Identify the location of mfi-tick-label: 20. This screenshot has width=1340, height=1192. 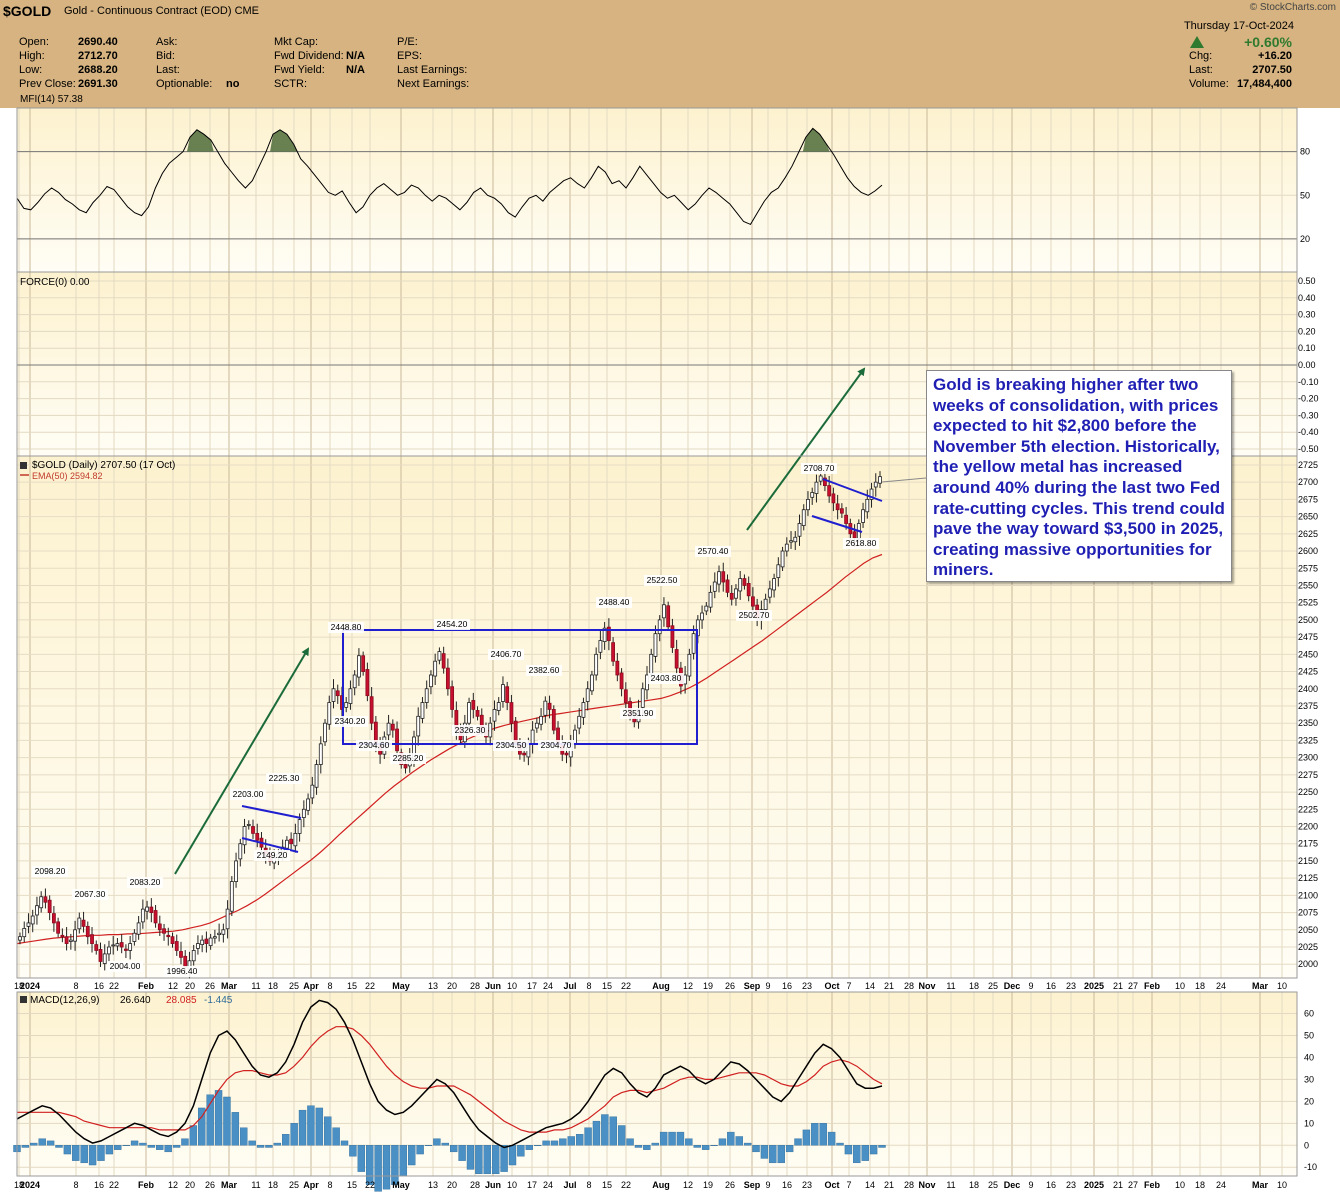
(1305, 239).